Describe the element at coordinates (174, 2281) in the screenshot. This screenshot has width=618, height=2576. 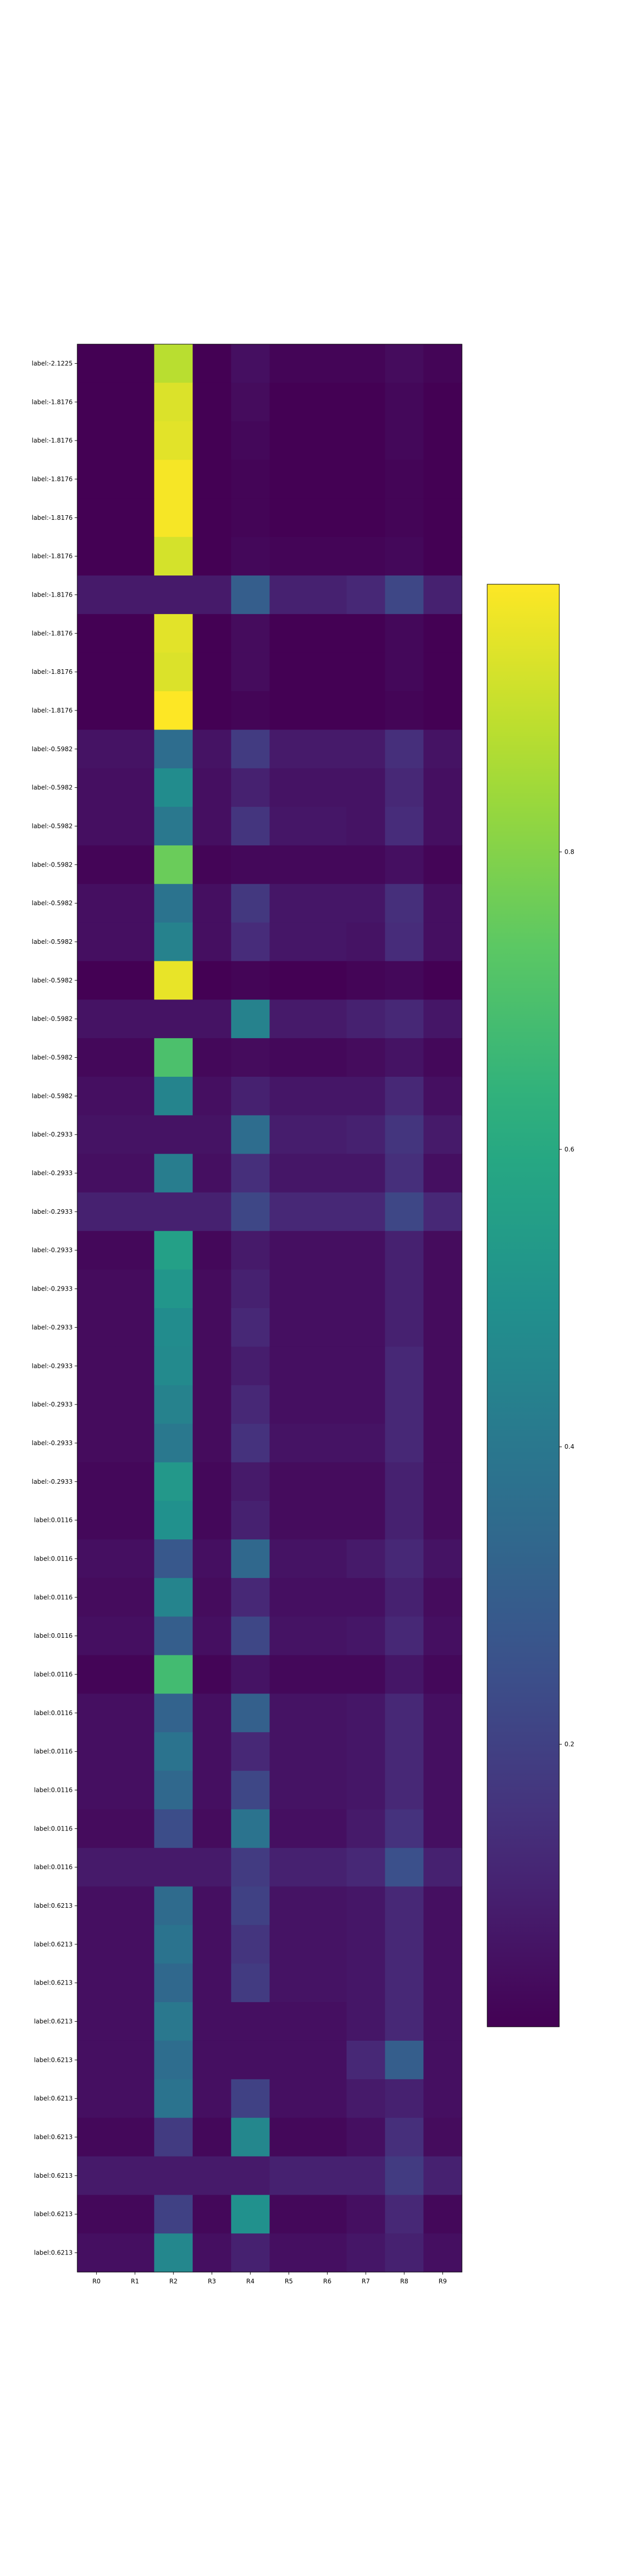
I see `x-tick-label: R2` at that location.